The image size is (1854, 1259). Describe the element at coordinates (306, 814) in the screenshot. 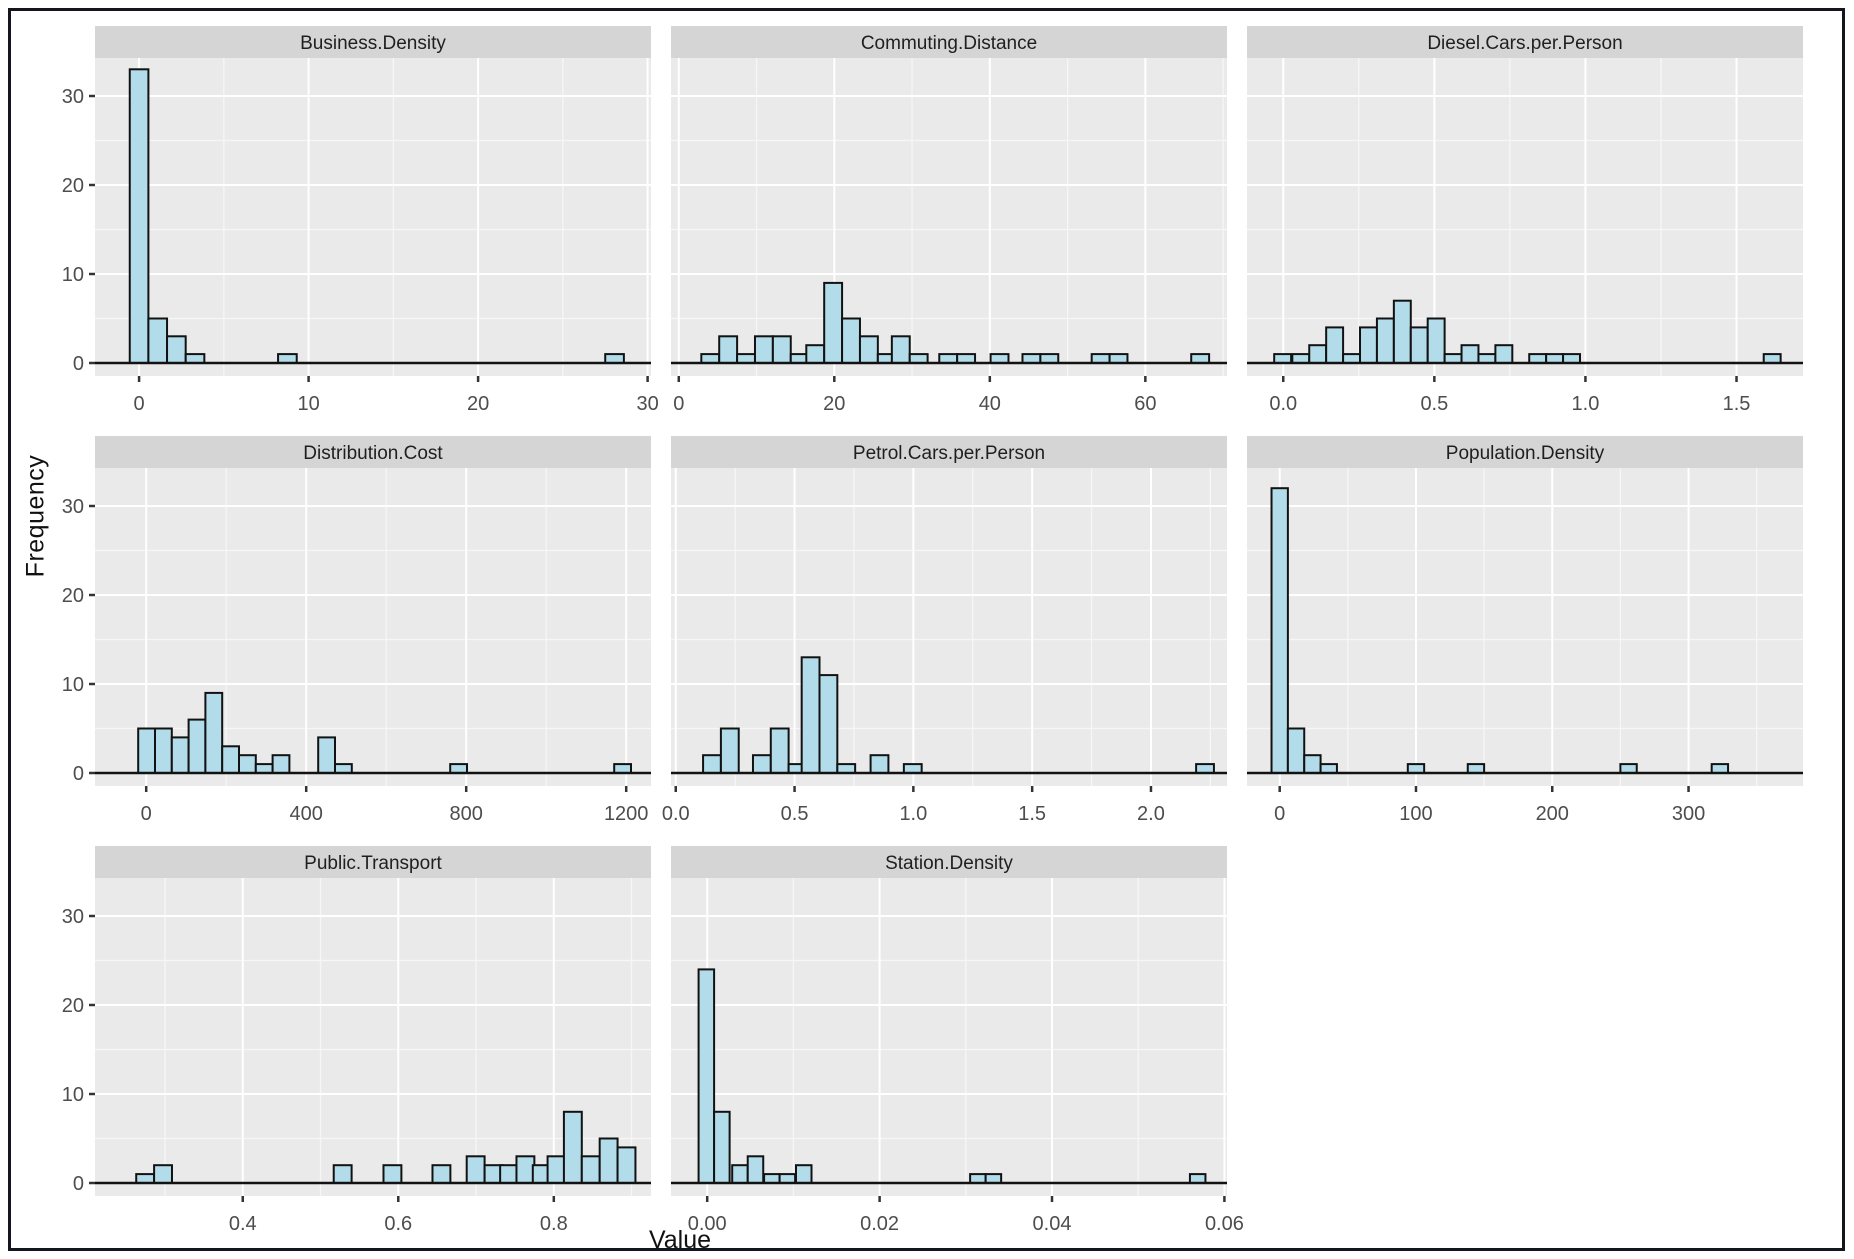

I see `x-tick-label: 400` at that location.